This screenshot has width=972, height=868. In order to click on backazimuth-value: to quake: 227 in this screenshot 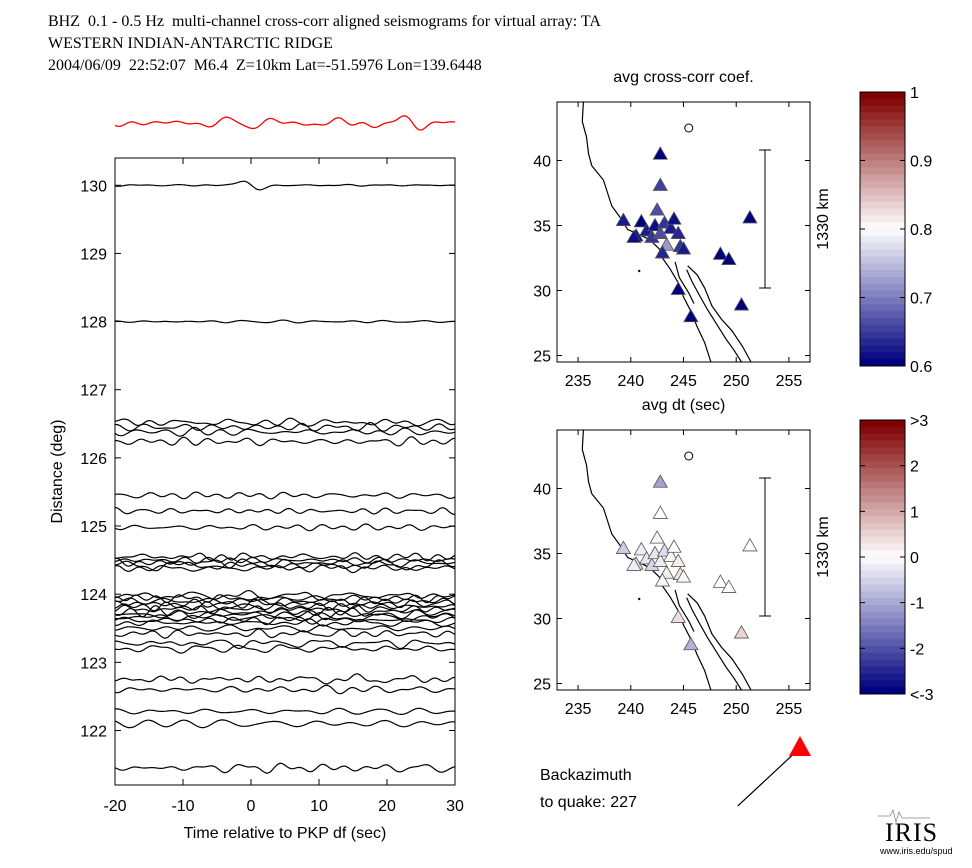, I will do `click(588, 802)`.